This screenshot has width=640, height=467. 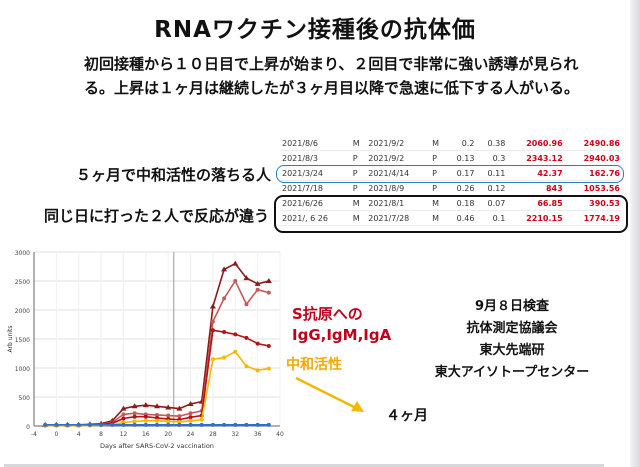 I want to click on slide-title: RNAワクチン接種後の抗体価, so click(x=315, y=30).